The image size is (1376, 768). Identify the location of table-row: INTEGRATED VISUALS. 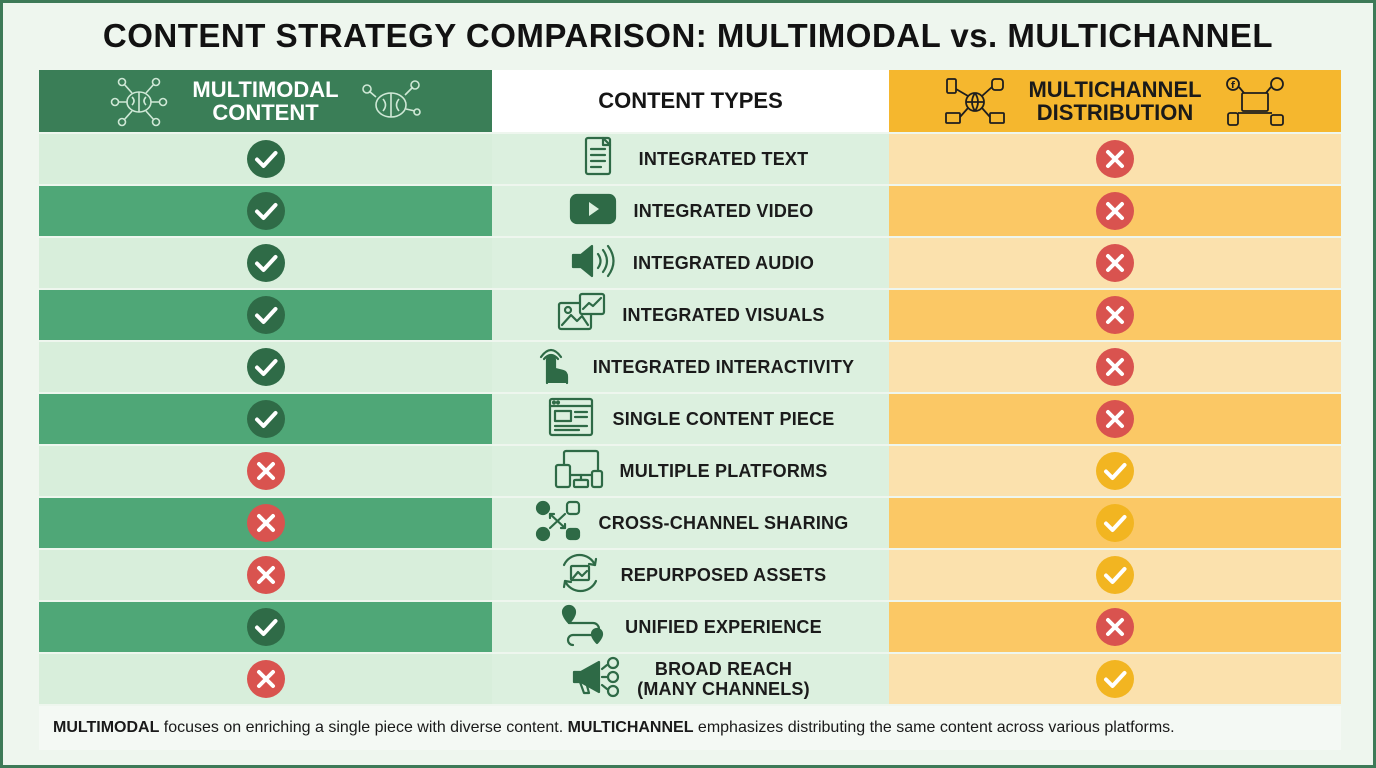
(690, 315).